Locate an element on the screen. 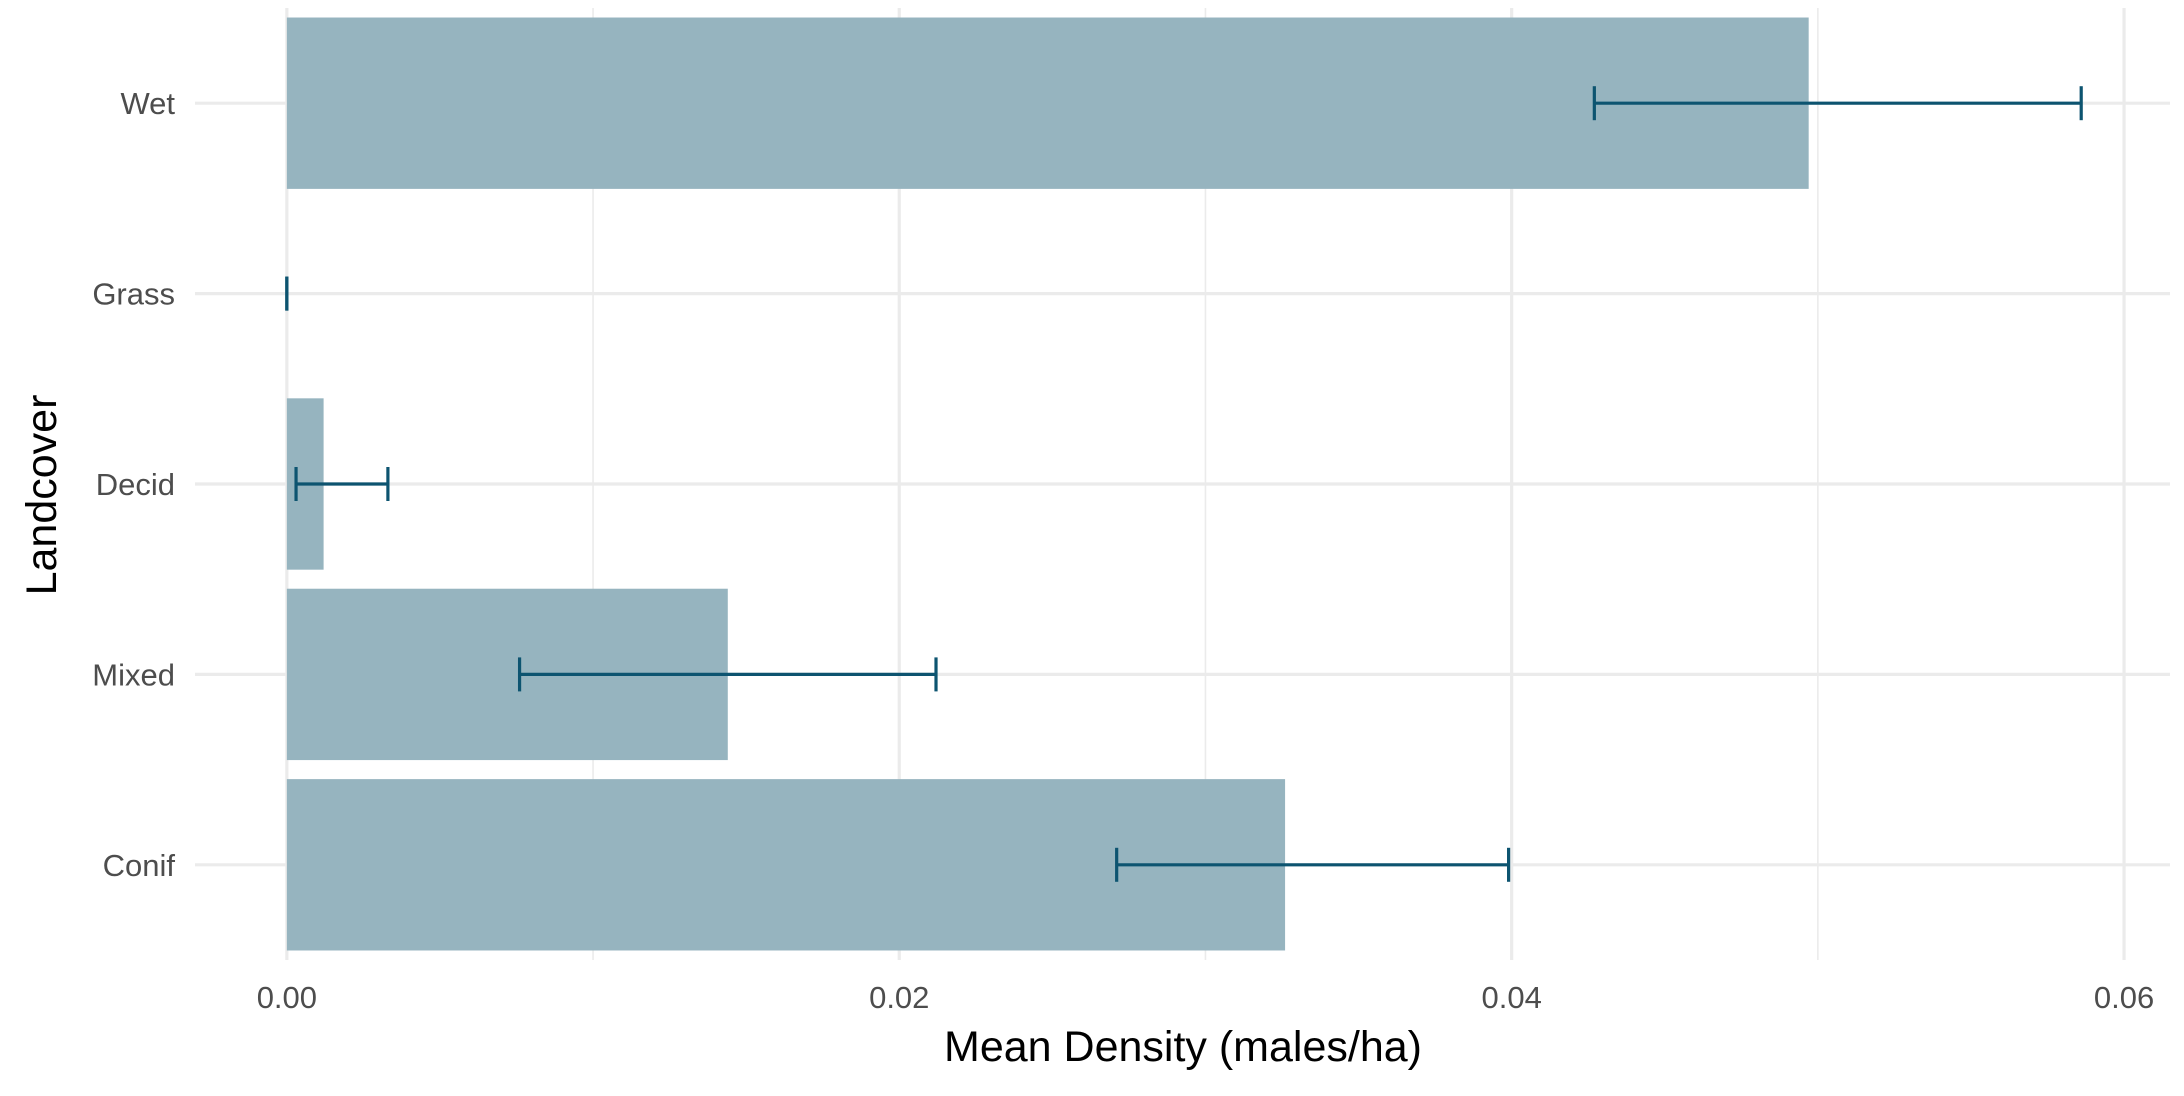 This screenshot has width=2184, height=1096. y-tick-label: Conif is located at coordinates (139, 865).